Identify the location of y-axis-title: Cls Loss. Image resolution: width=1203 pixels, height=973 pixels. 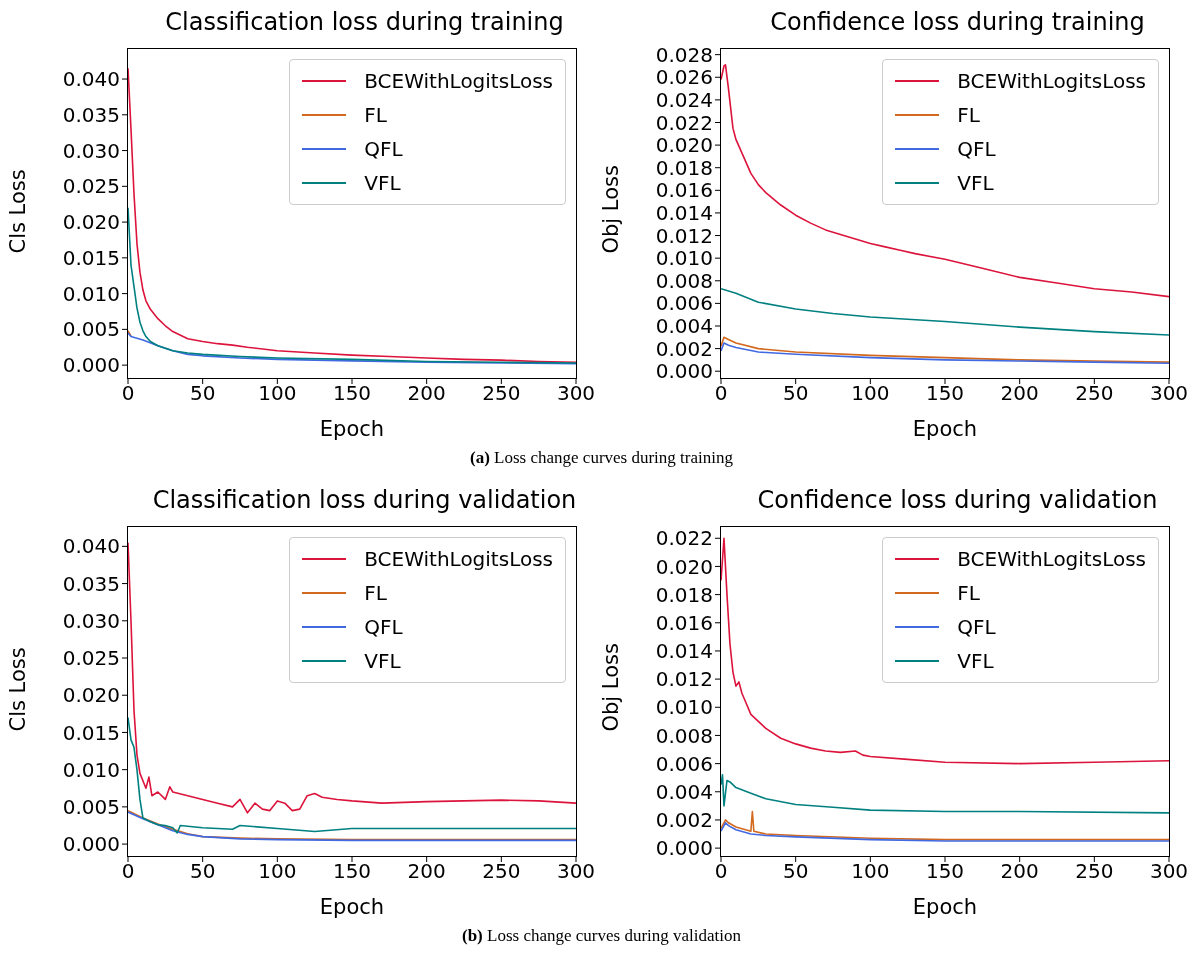
(18, 689).